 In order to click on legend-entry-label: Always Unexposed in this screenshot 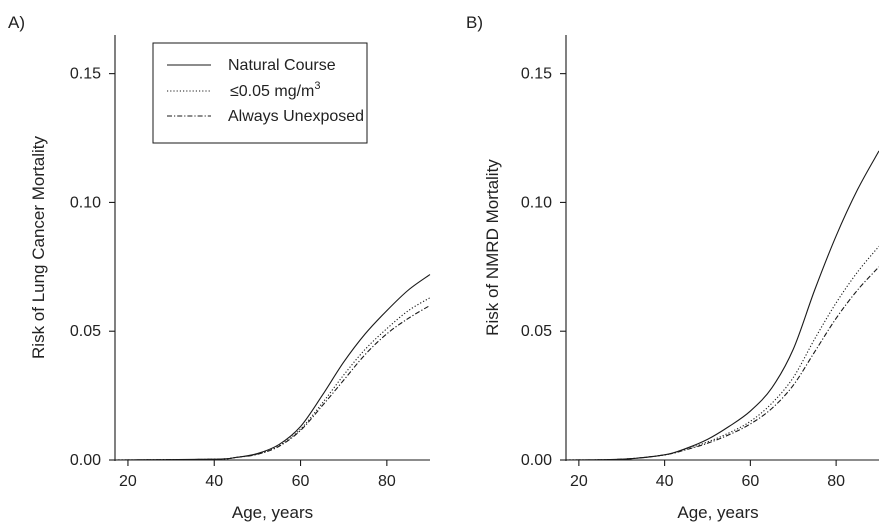, I will do `click(296, 116)`.